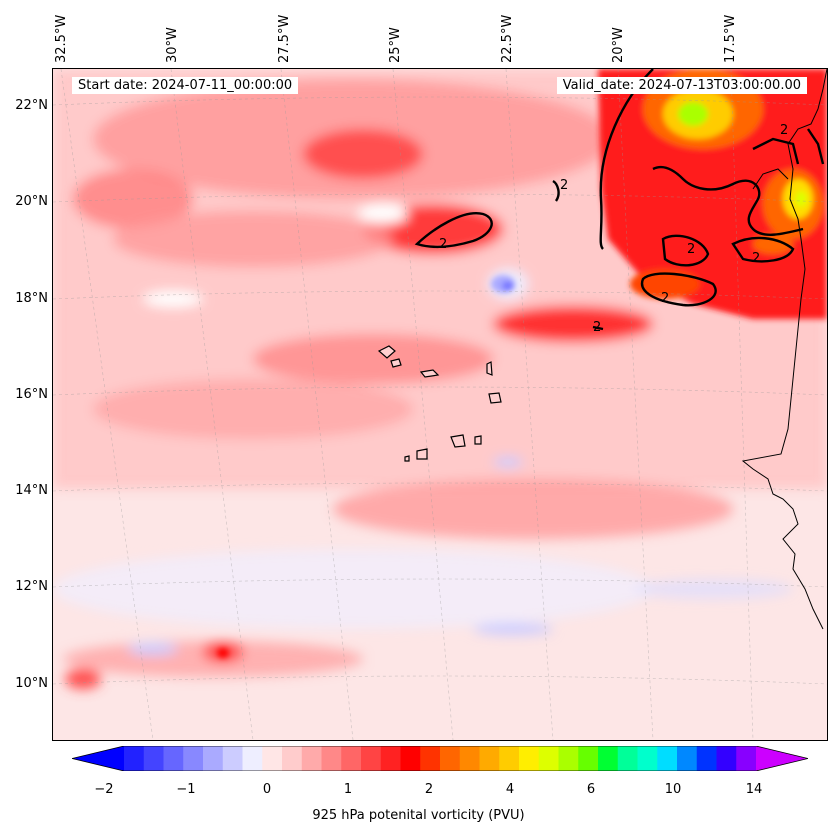  I want to click on lat-label-20n: 20°N, so click(31, 201).